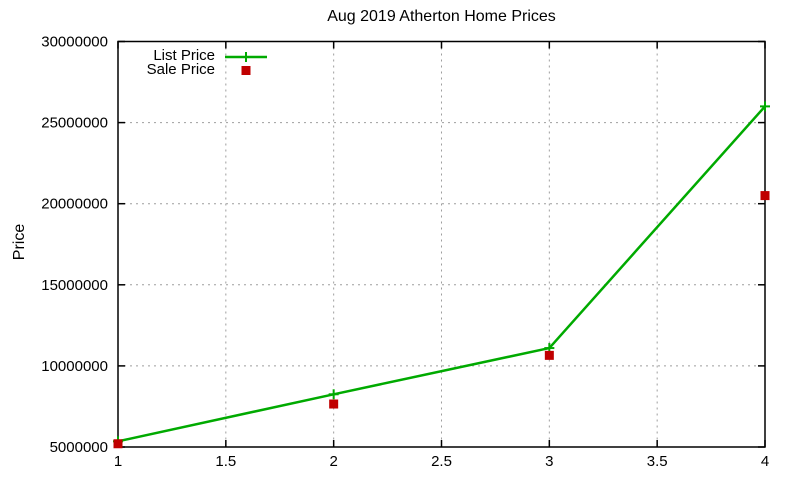 The image size is (800, 480). I want to click on x-tick-label: 1.5, so click(225, 461).